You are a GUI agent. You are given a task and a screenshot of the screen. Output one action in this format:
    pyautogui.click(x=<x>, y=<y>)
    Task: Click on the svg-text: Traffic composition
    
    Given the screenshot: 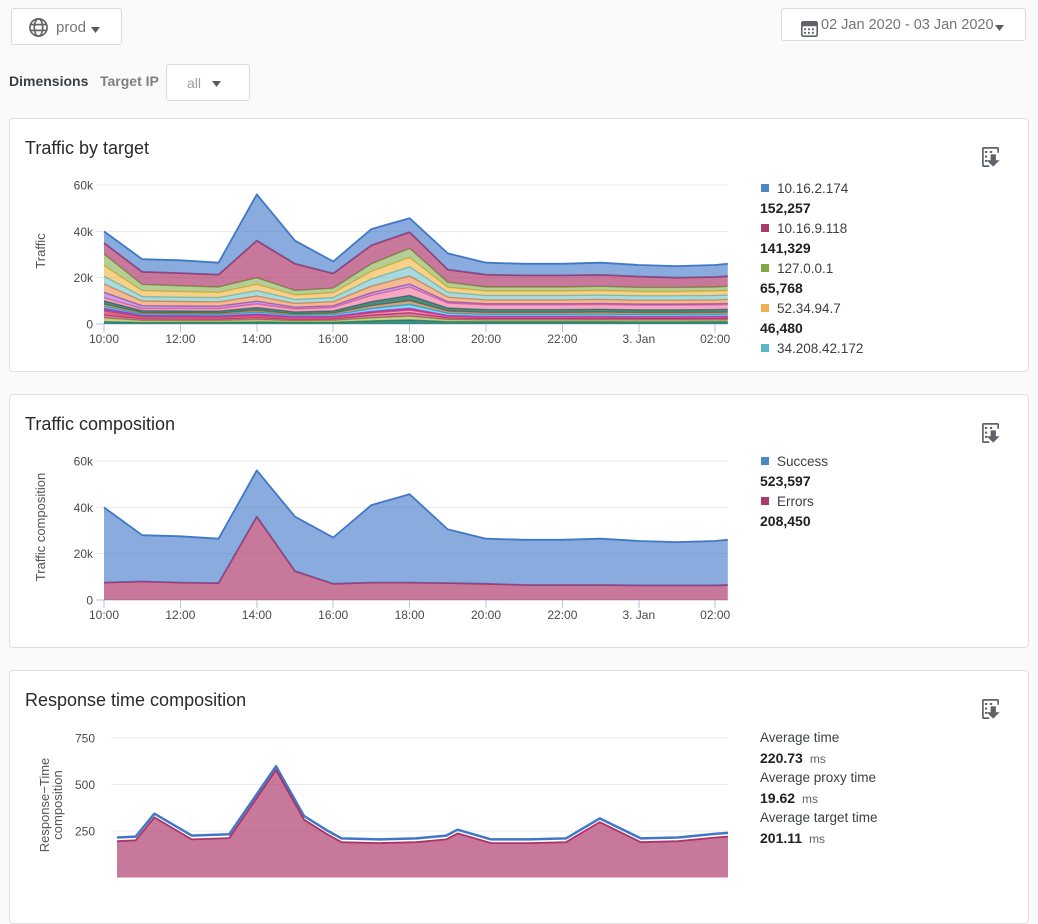 What is the action you would take?
    pyautogui.click(x=40, y=527)
    